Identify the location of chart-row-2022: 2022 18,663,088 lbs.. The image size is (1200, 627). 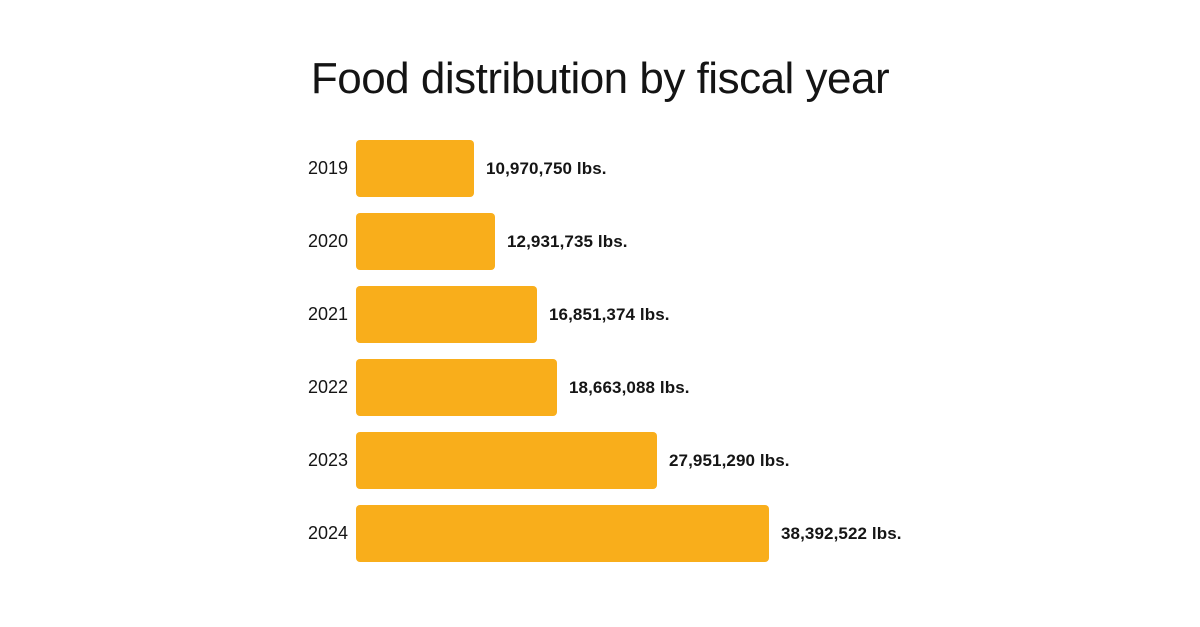
(726, 388).